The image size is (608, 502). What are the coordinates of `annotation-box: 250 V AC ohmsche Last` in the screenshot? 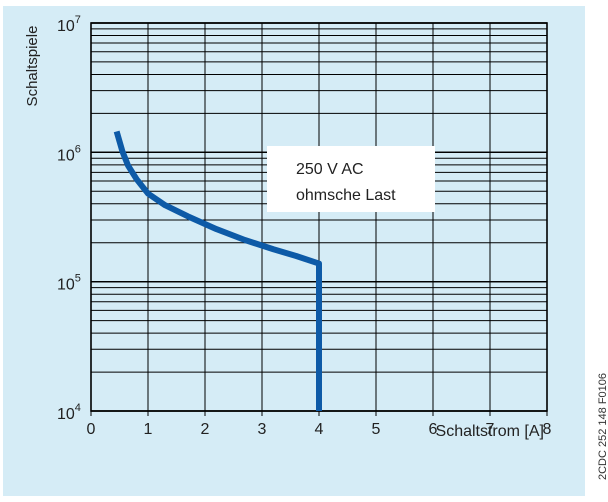 It's located at (351, 179).